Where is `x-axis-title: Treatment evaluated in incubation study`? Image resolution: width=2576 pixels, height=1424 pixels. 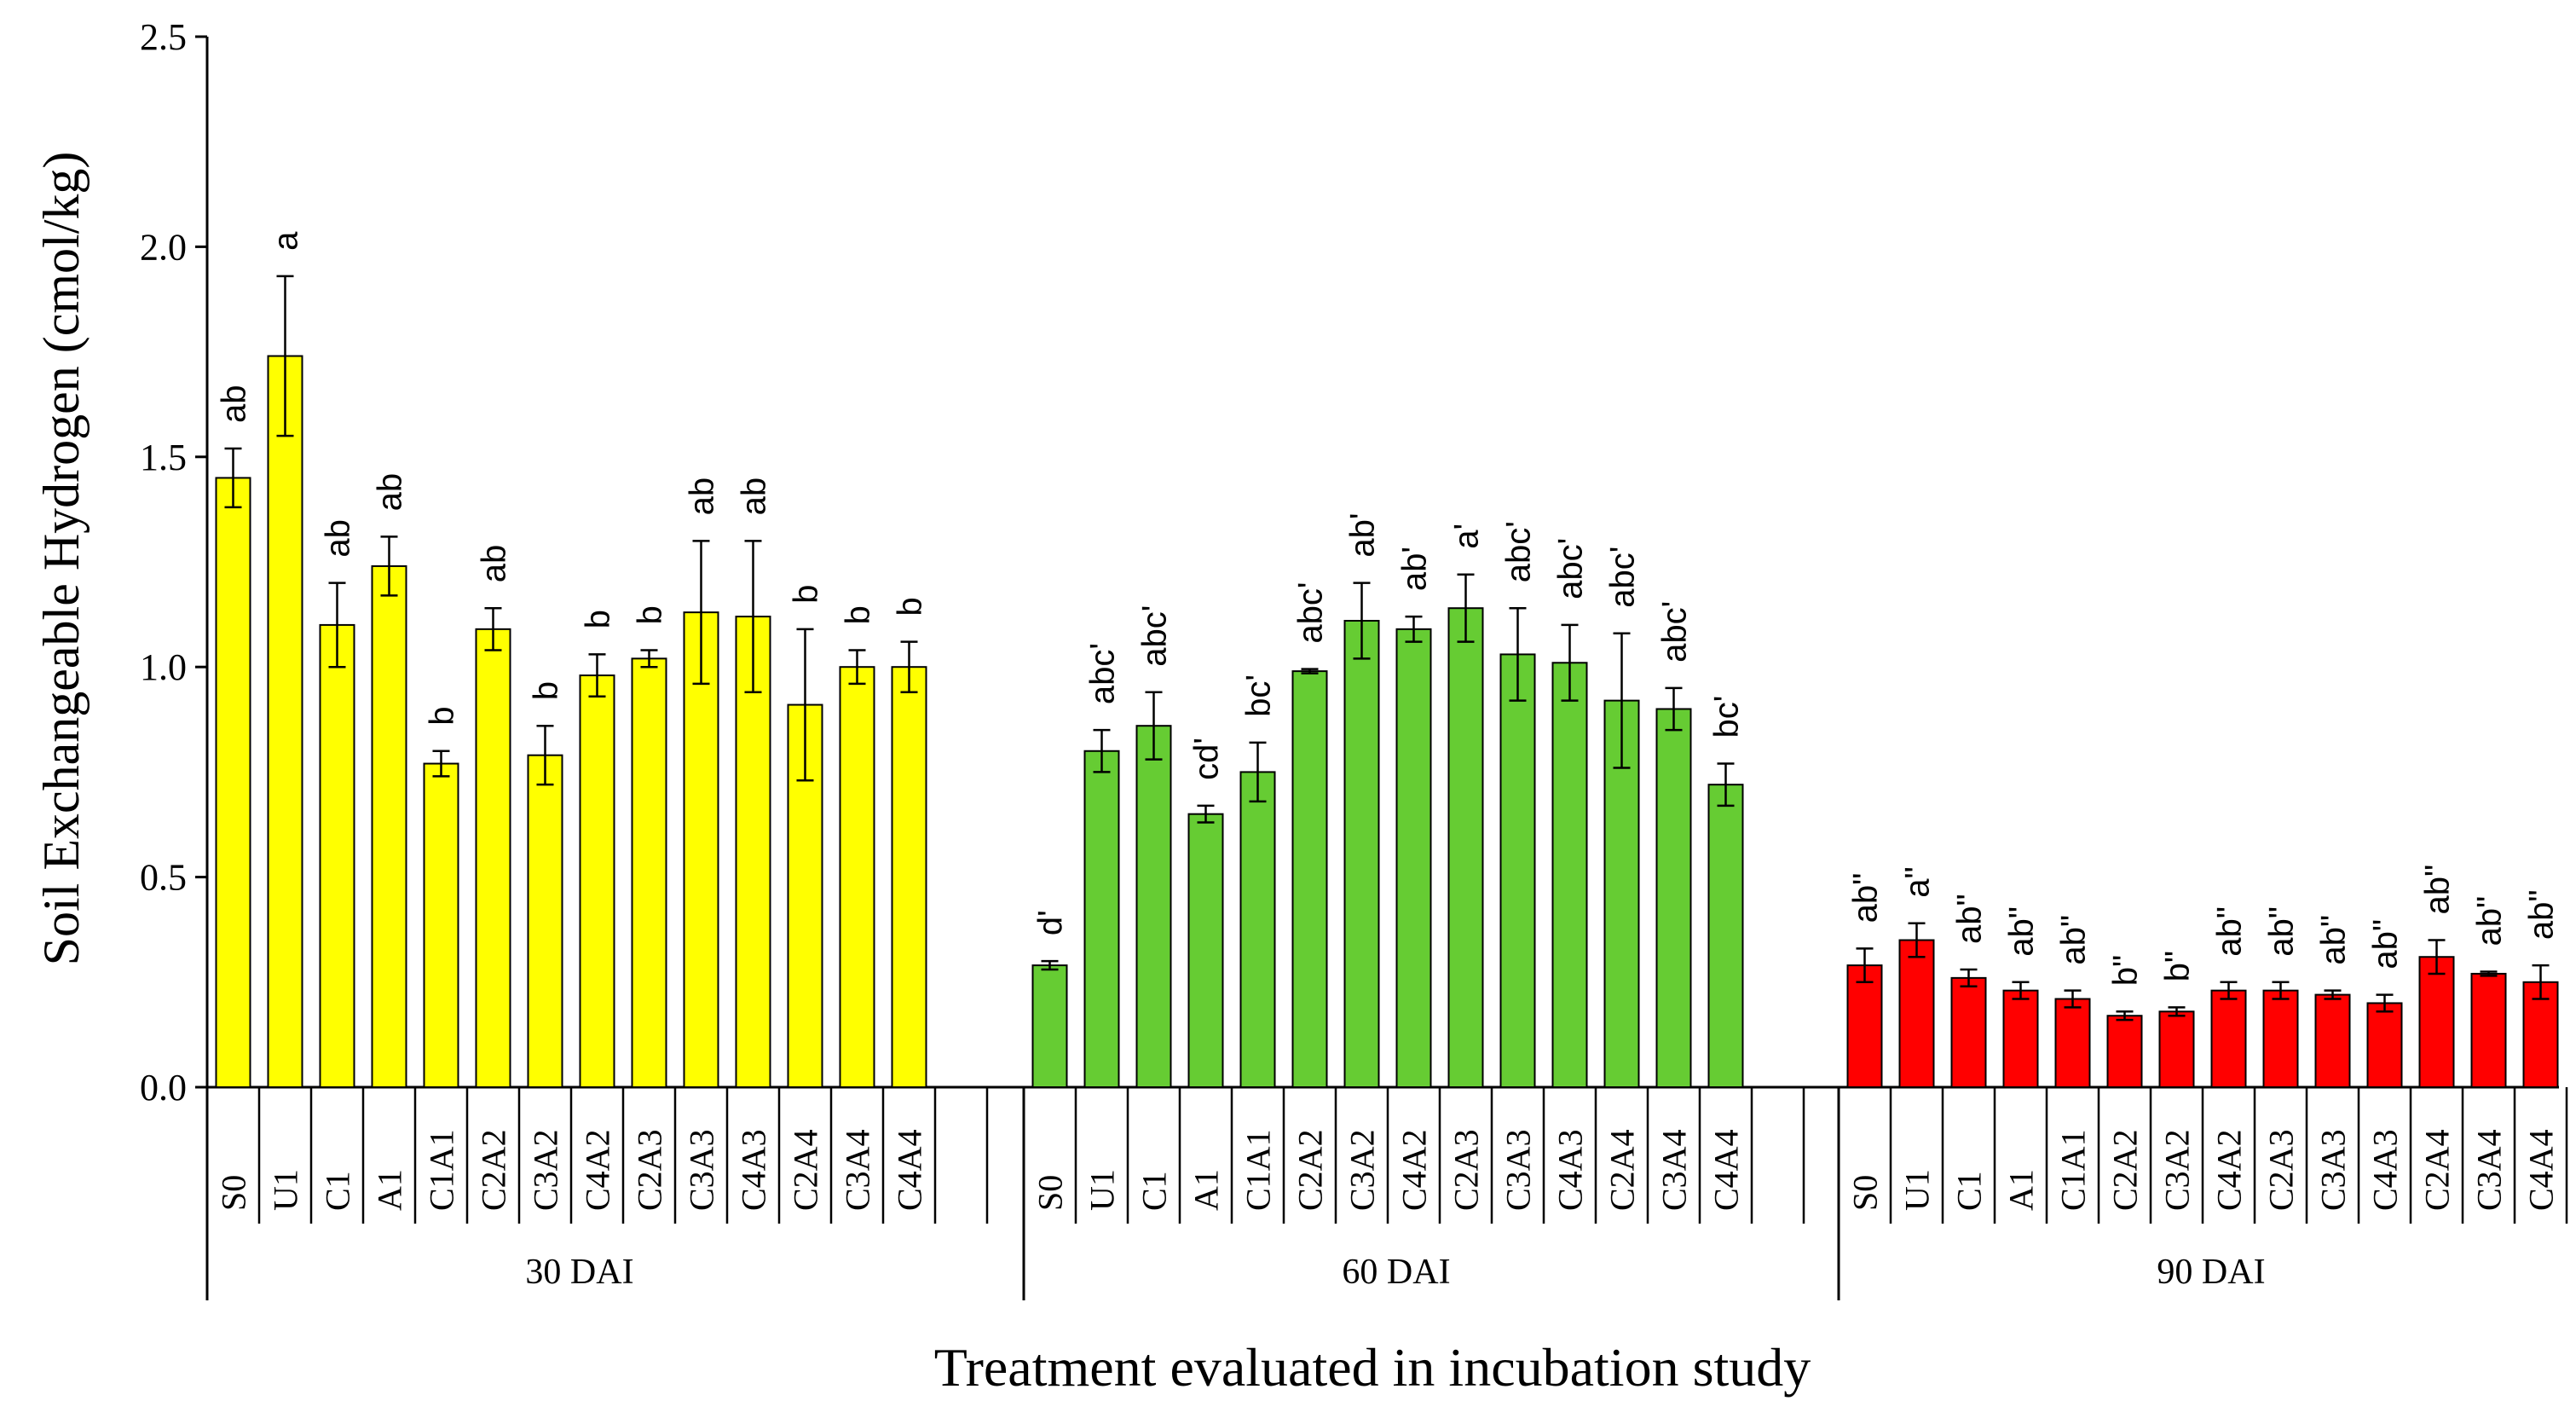 x-axis-title: Treatment evaluated in incubation study is located at coordinates (1372, 1367).